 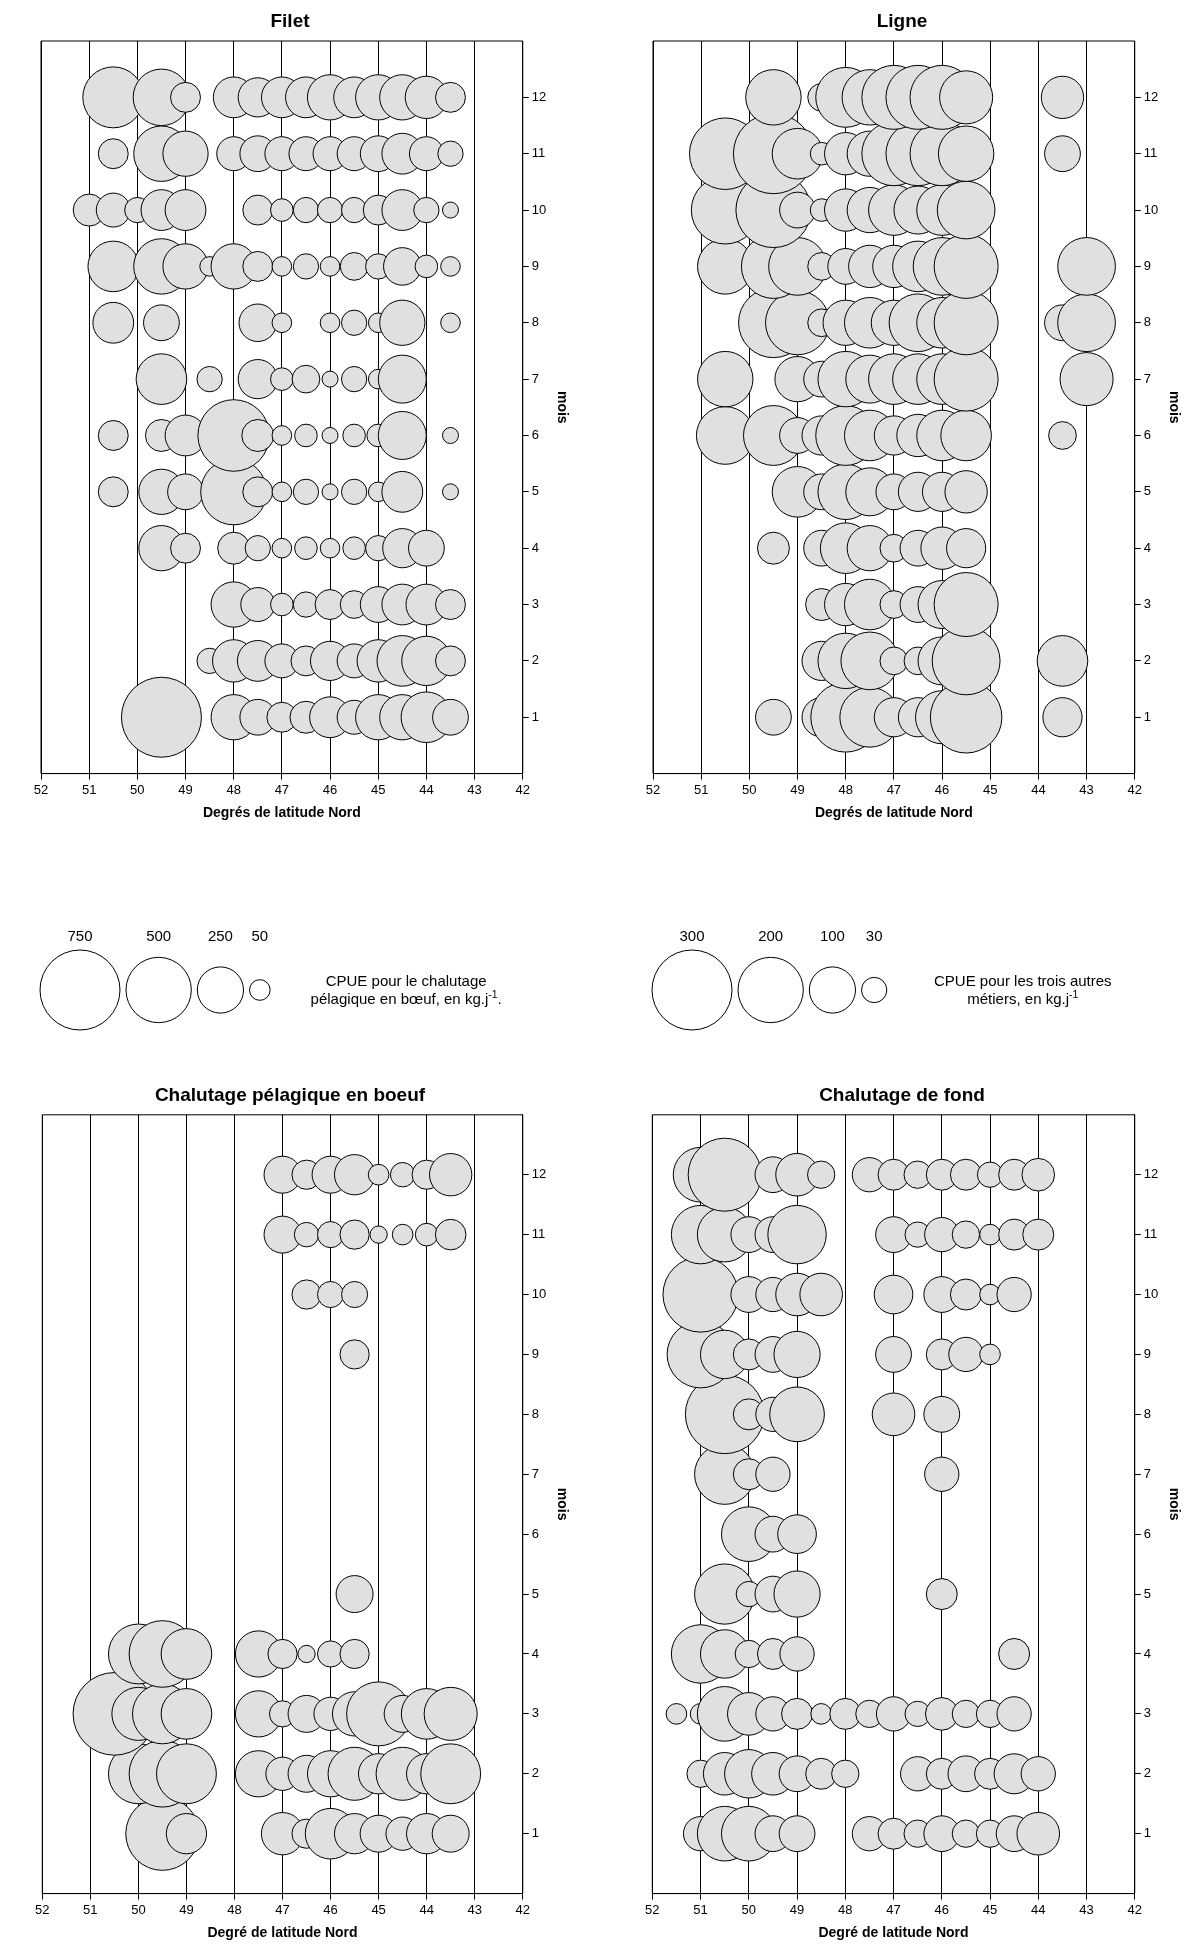 I want to click on legend-label: 200, so click(x=771, y=935).